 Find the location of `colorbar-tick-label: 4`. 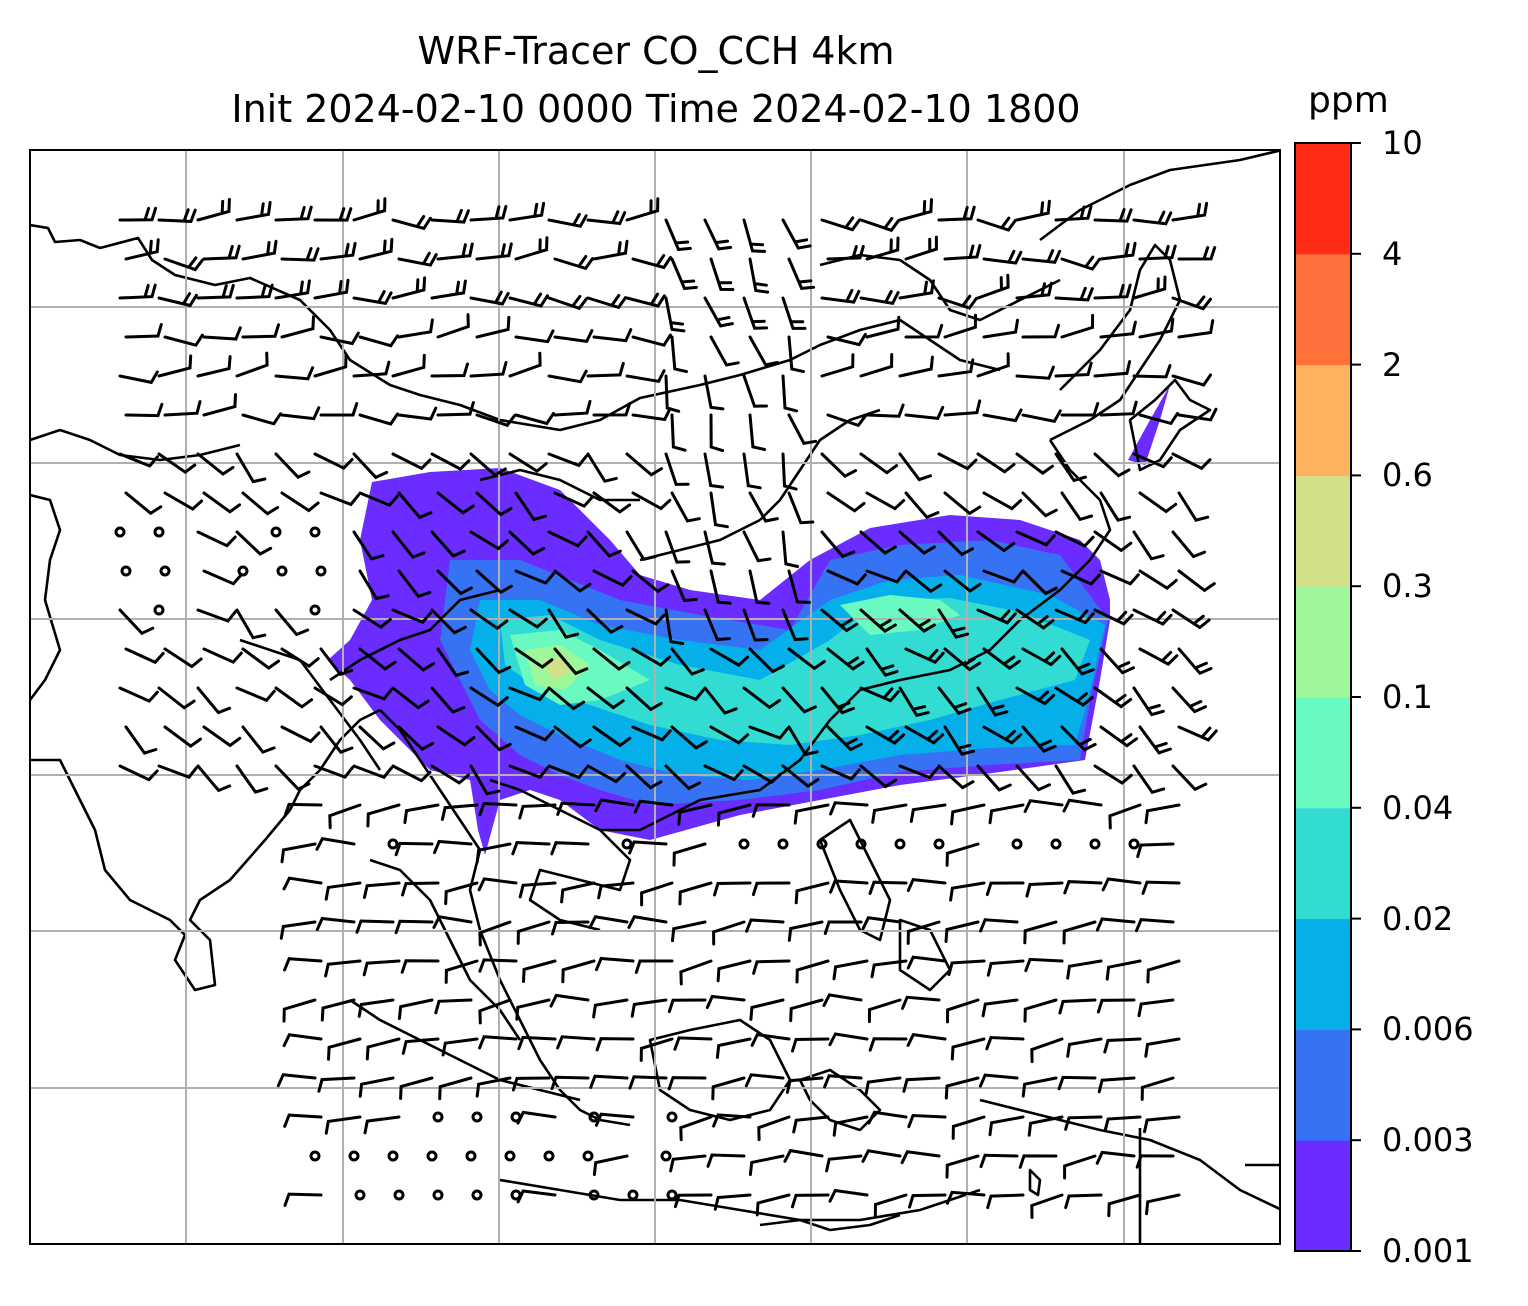

colorbar-tick-label: 4 is located at coordinates (1392, 253).